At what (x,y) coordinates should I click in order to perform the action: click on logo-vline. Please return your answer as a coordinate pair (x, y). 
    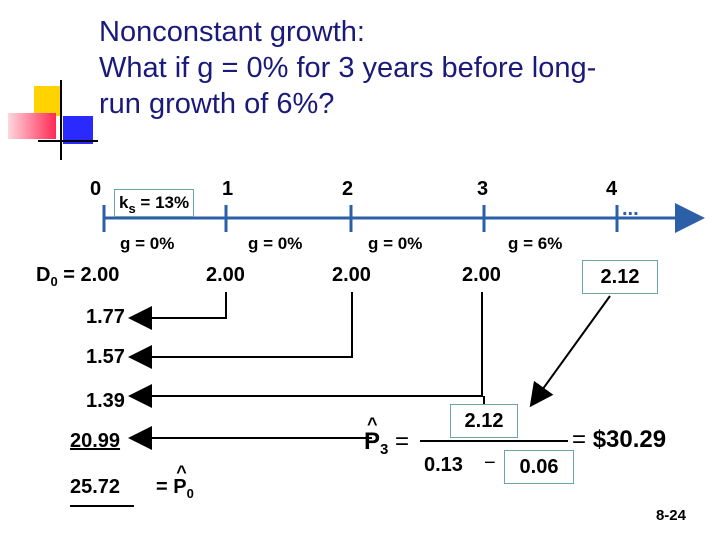
    Looking at the image, I should click on (61, 120).